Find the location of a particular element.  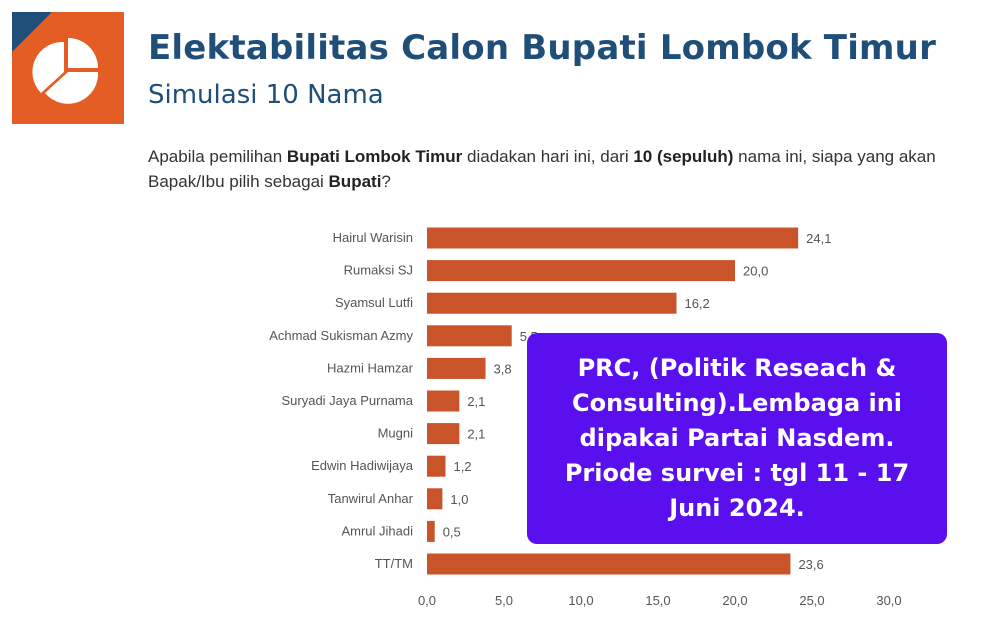

logo is located at coordinates (68, 68).